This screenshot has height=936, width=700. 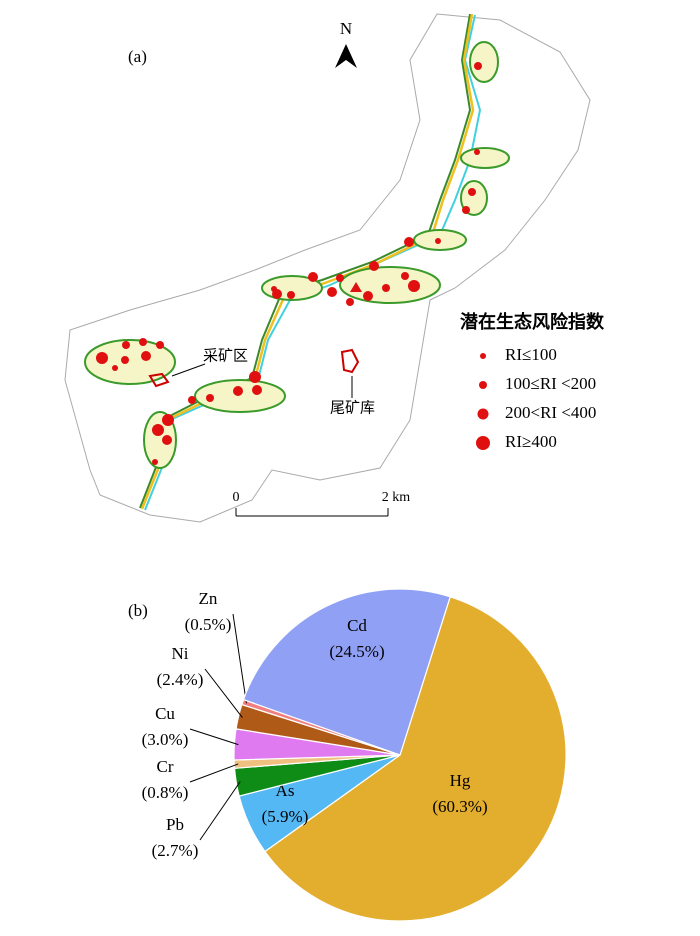 What do you see at coordinates (165, 739) in the screenshot?
I see `slice-value: (3.0%)` at bounding box center [165, 739].